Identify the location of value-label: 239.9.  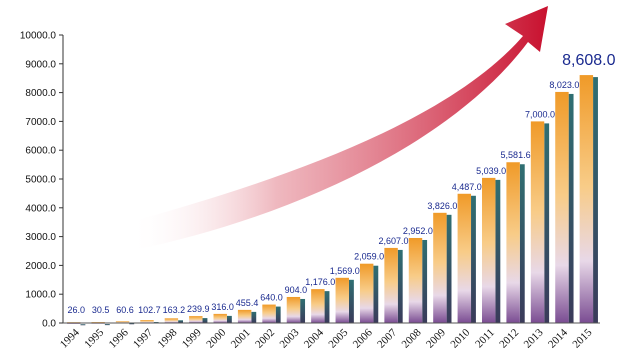
(198, 309).